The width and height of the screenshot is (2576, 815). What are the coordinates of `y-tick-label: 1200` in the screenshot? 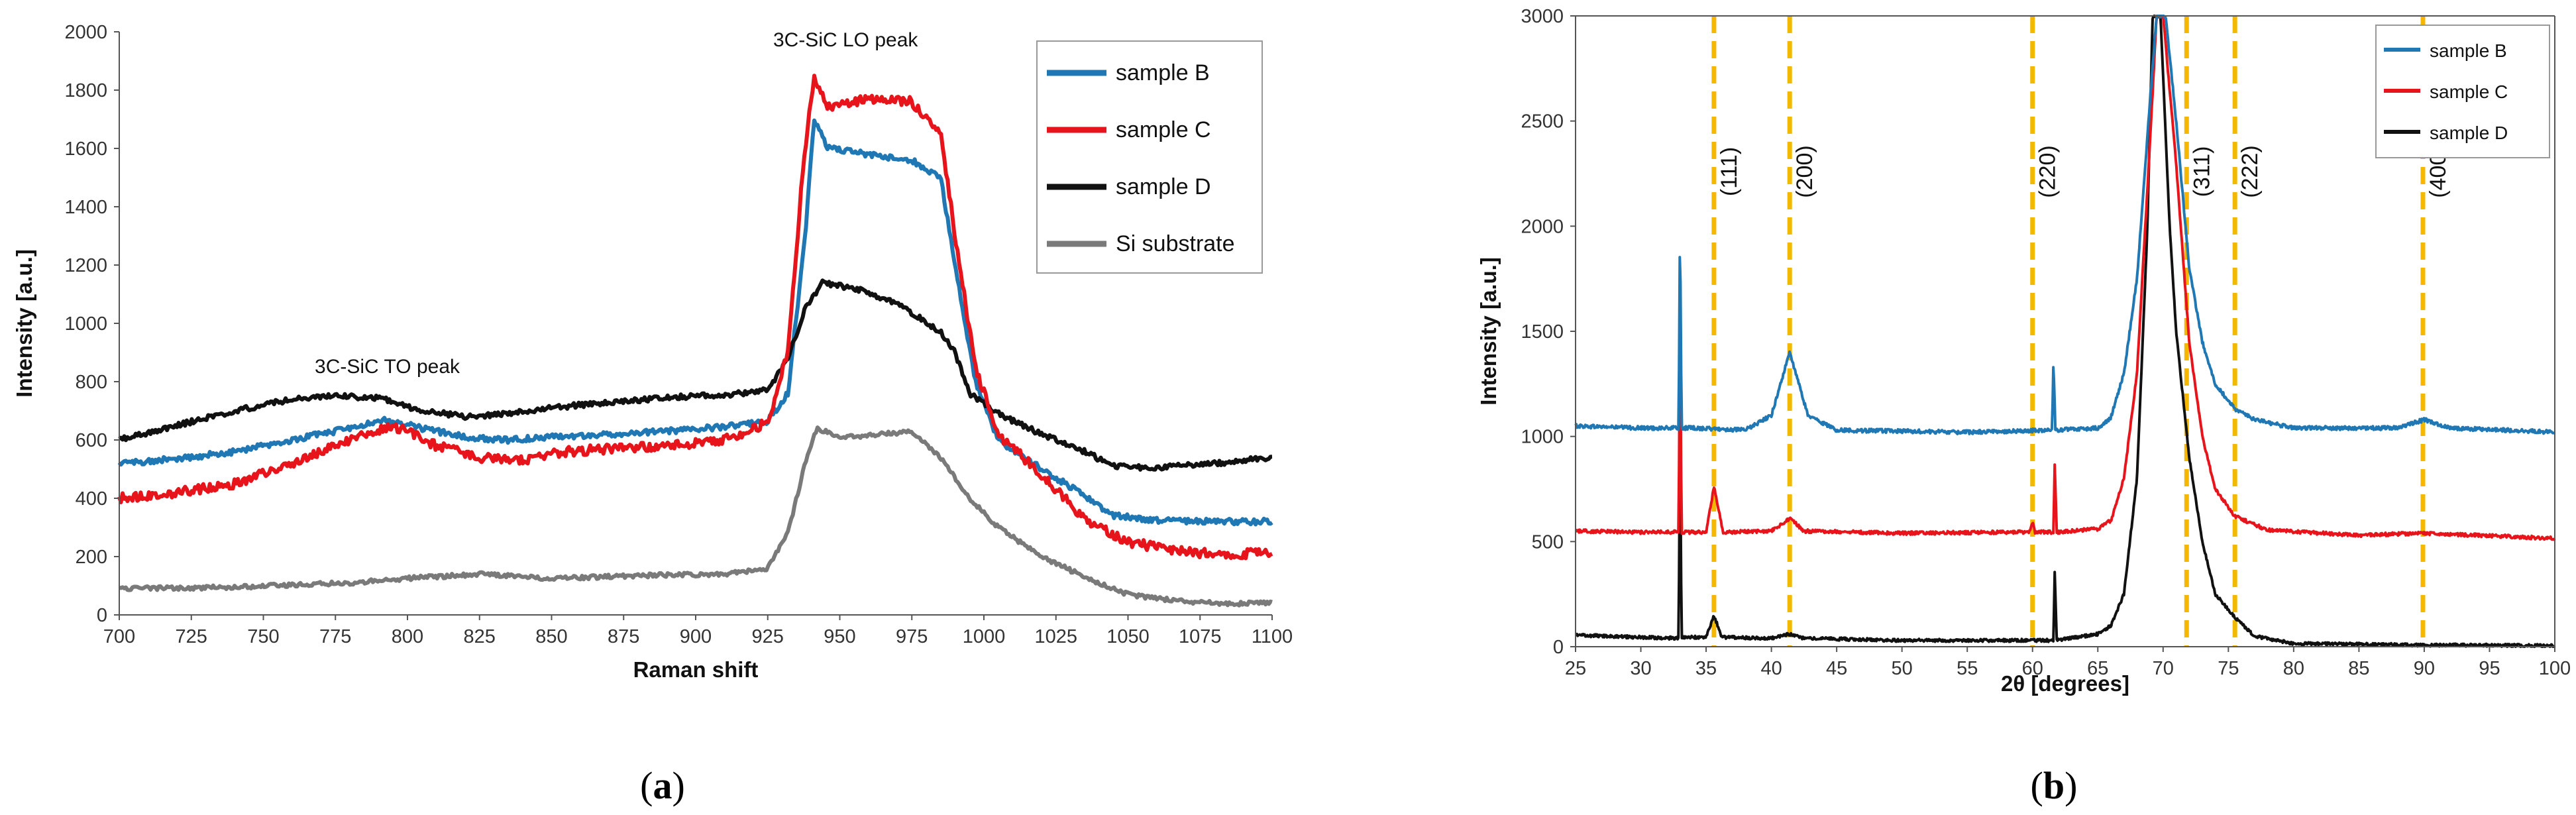 It's located at (85, 265).